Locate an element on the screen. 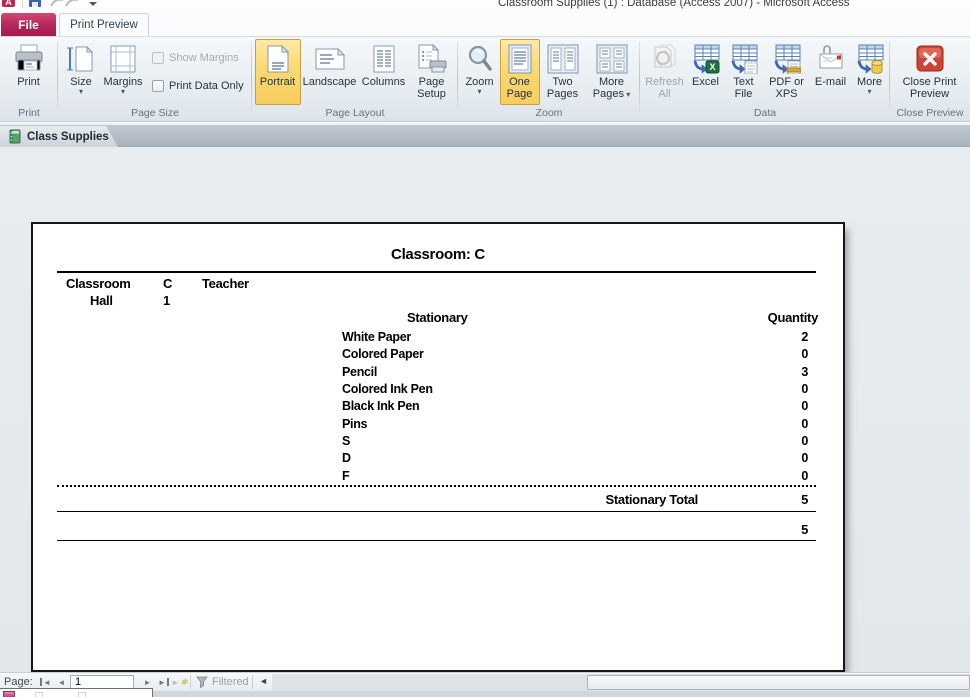 The image size is (970, 697). text-file-export-icon is located at coordinates (744, 59).